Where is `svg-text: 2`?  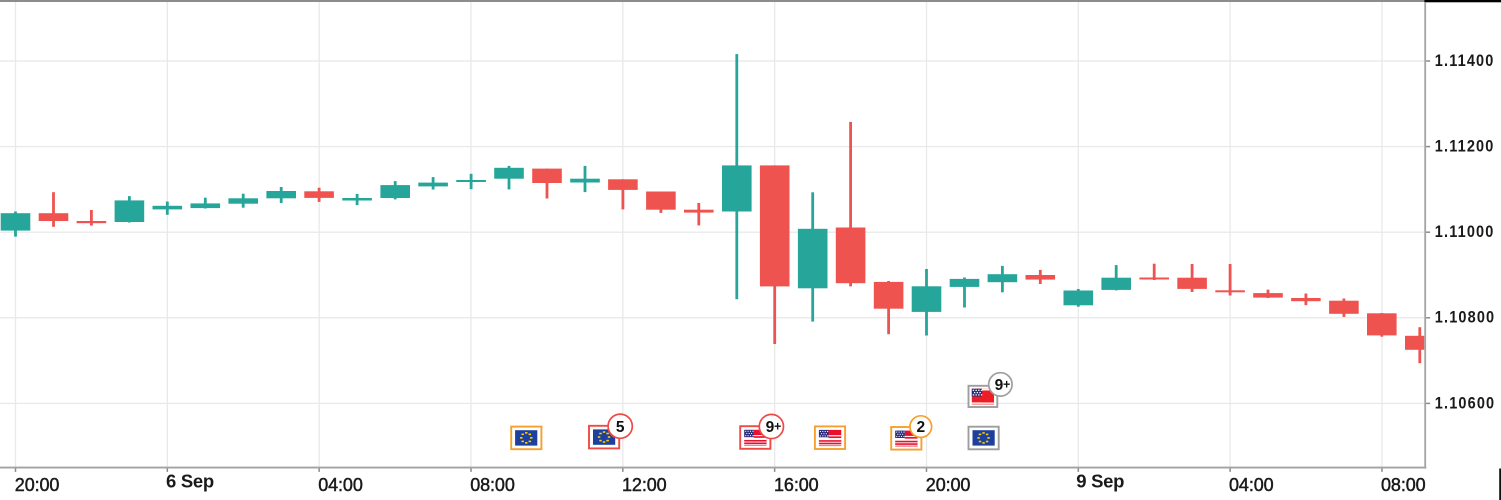
svg-text: 2 is located at coordinates (920, 427).